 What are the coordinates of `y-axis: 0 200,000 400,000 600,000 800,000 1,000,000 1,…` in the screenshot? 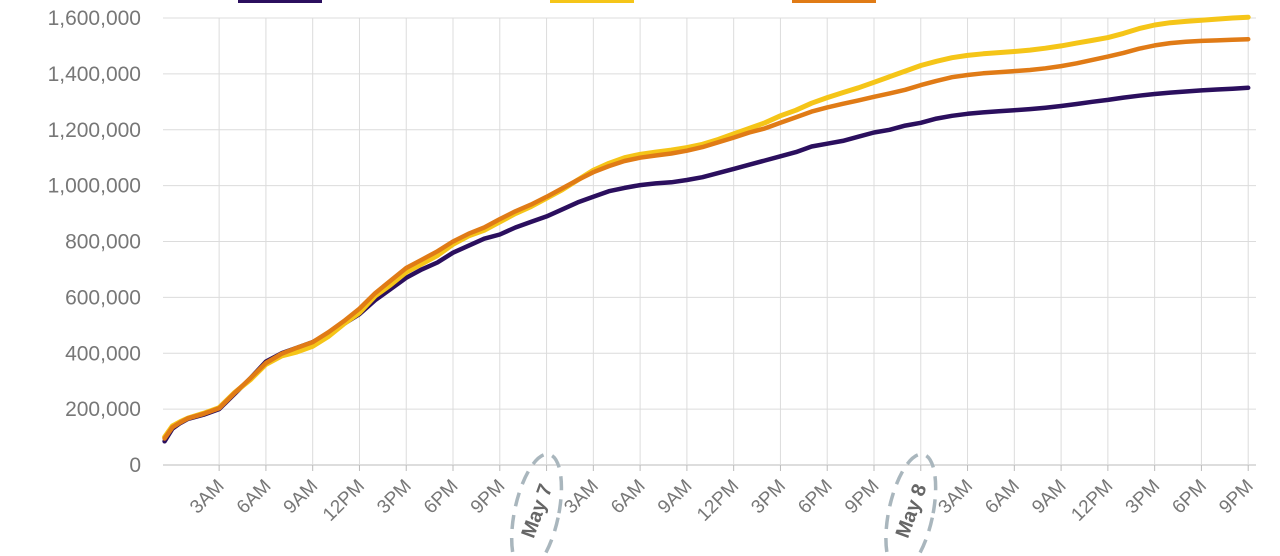 It's located at (94, 242).